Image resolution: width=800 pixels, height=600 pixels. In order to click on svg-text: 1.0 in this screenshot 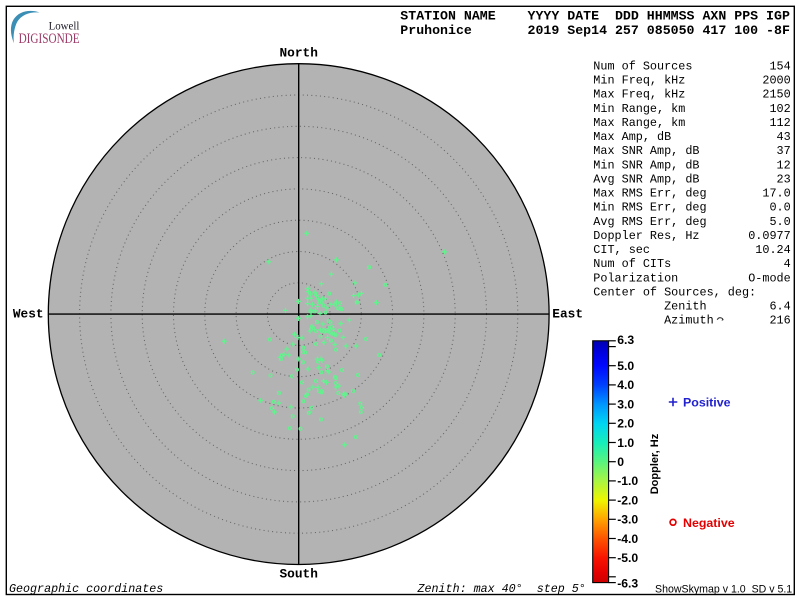, I will do `click(625, 443)`.